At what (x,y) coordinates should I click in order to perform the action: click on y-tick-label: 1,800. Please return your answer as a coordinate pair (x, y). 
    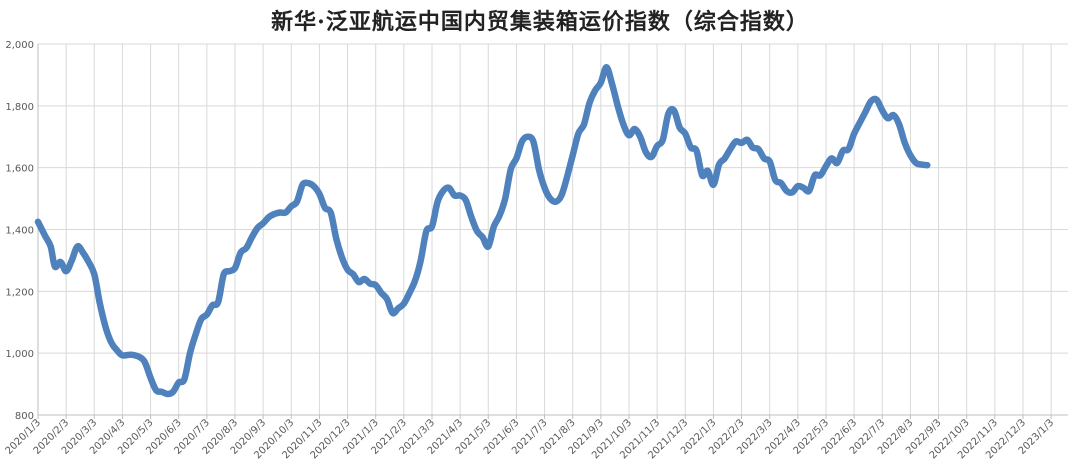
    Looking at the image, I should click on (19, 107).